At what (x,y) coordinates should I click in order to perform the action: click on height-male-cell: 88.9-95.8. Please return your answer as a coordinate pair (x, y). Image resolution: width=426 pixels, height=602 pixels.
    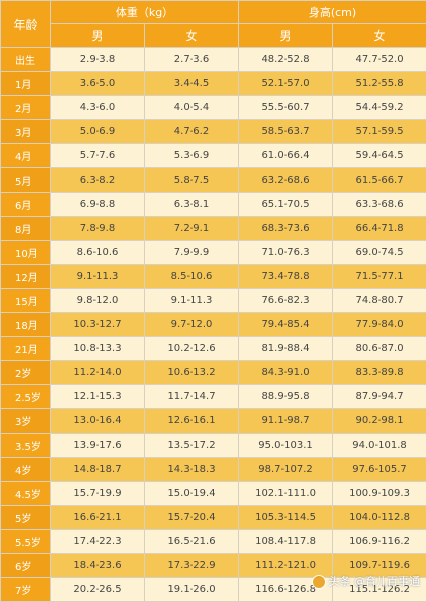
    Looking at the image, I should click on (286, 397).